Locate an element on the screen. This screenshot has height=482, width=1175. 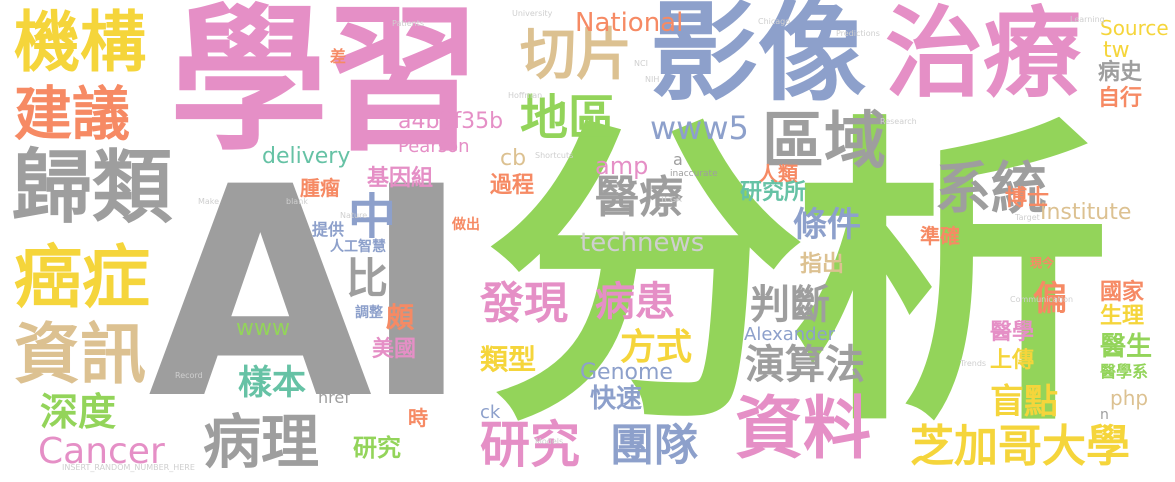
word-www: www is located at coordinates (263, 328).